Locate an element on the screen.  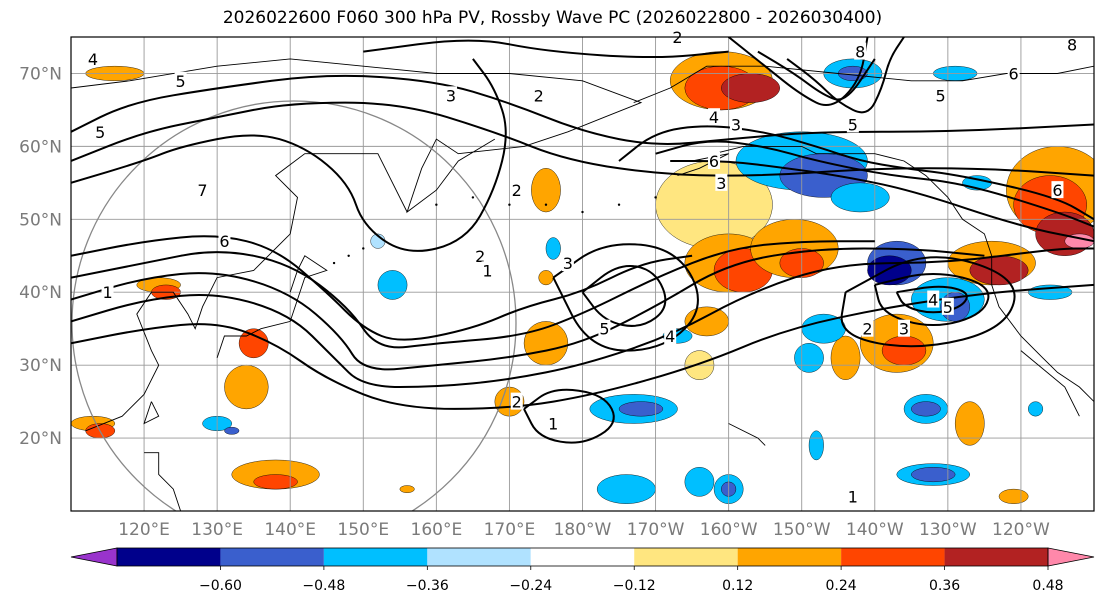
longitude-tick-label: 120°W is located at coordinates (1021, 530).